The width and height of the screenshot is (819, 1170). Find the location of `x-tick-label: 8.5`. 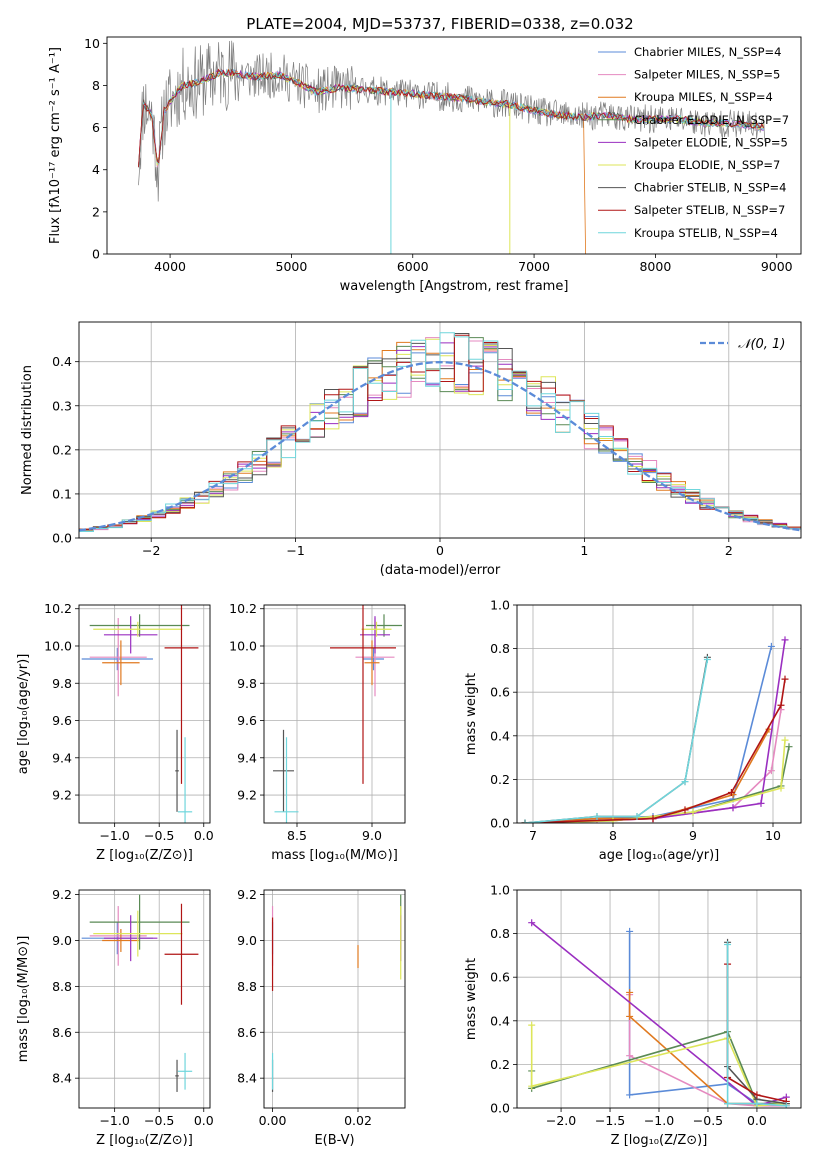

x-tick-label: 8.5 is located at coordinates (297, 835).